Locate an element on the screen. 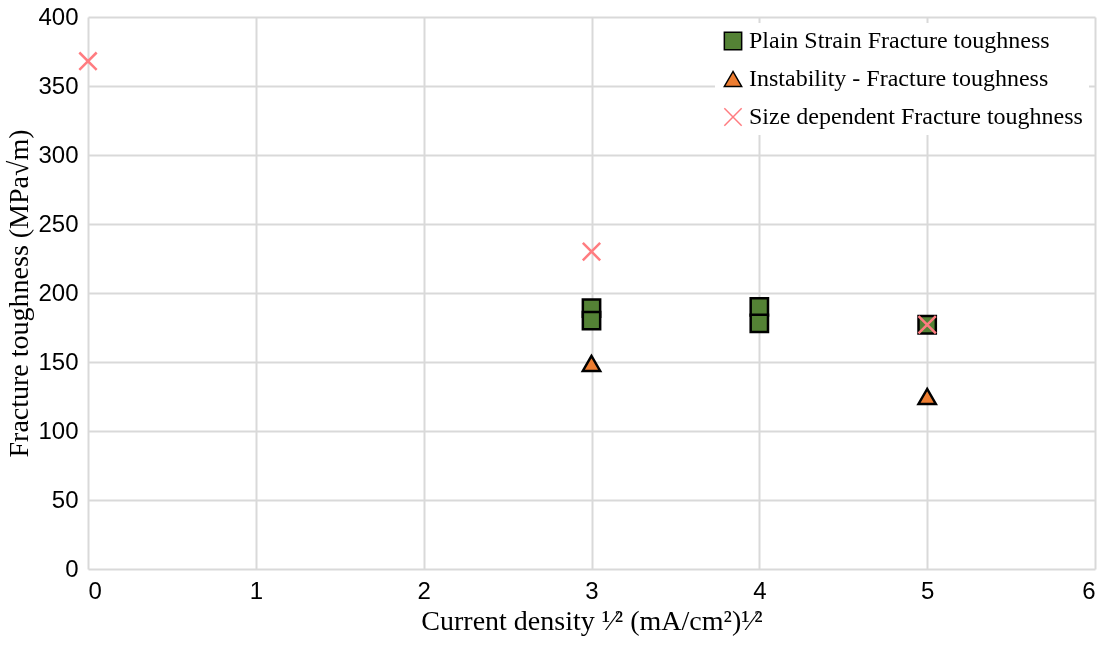 This screenshot has width=1110, height=650. y-axis-title: Fracture toughness (MPa√m) is located at coordinates (19, 293).